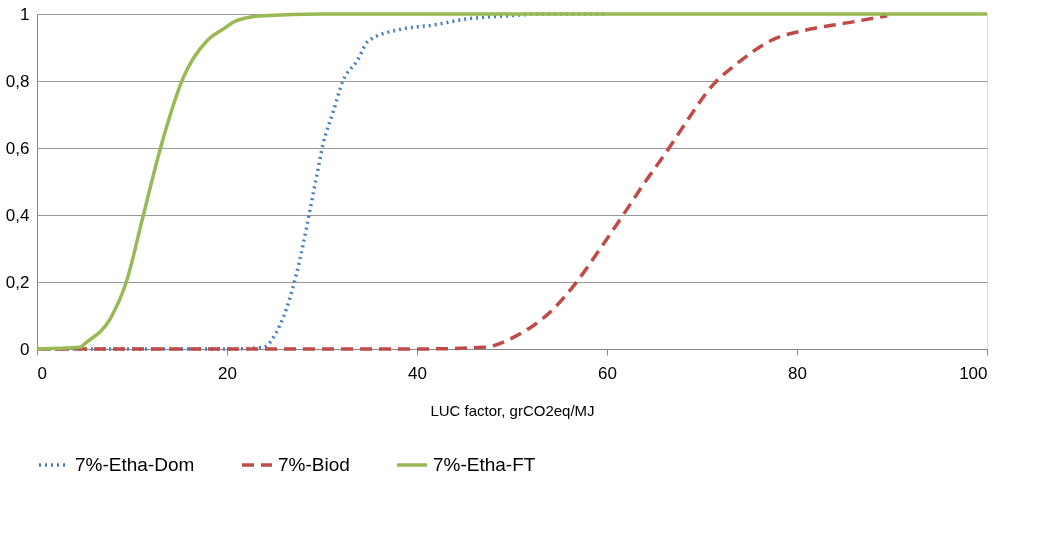 Image resolution: width=1040 pixels, height=555 pixels. What do you see at coordinates (17, 81) in the screenshot?
I see `y-tick-label: 0,8` at bounding box center [17, 81].